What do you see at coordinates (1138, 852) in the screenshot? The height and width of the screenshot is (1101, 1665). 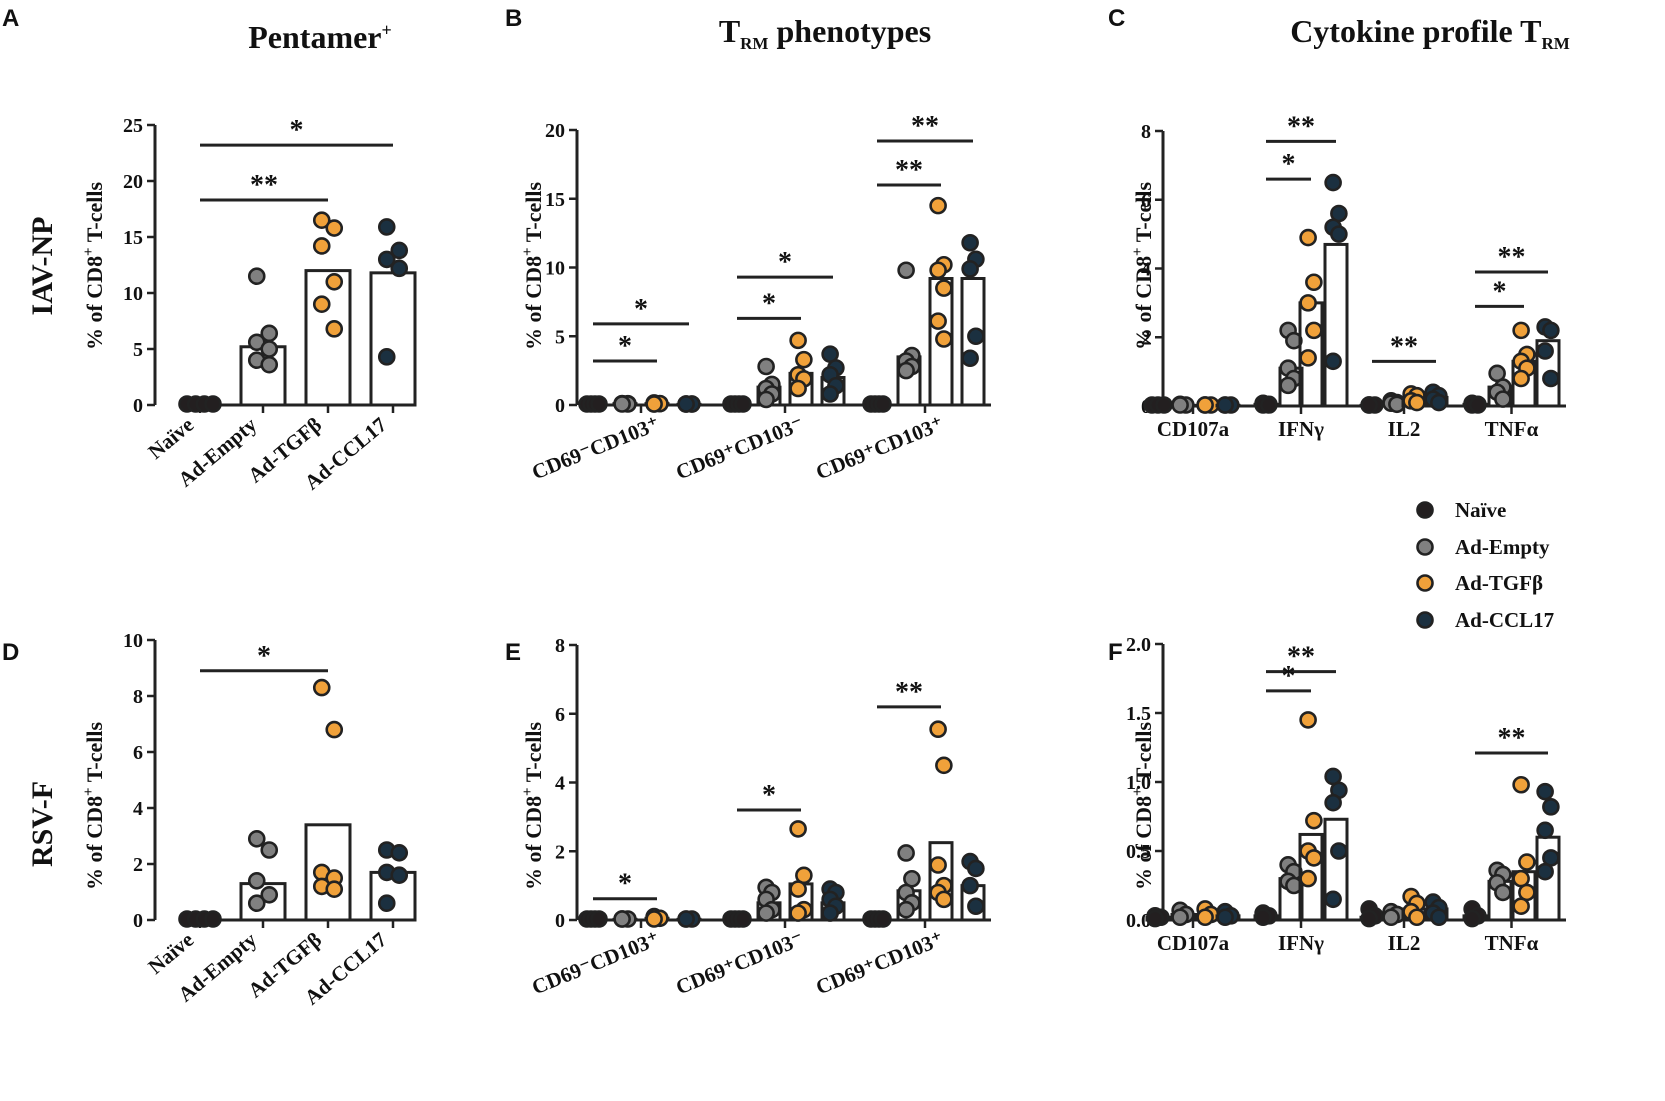 I see `y-tick-label: 0.5` at bounding box center [1138, 852].